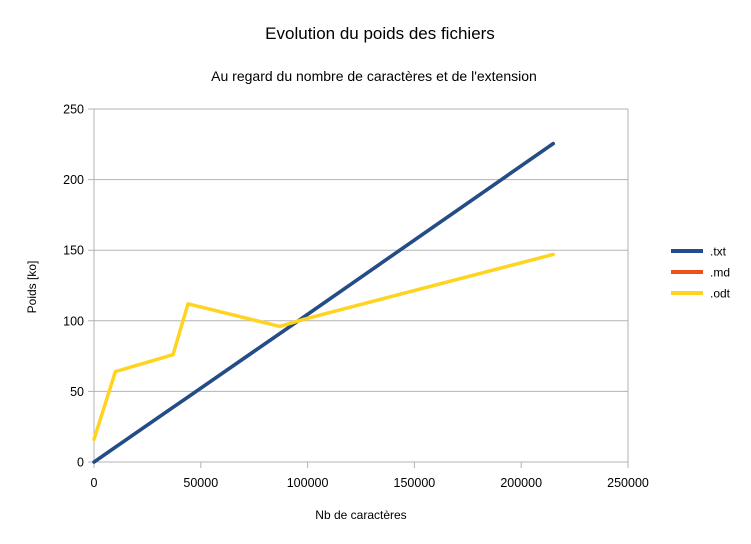 This screenshot has height=544, width=751. I want to click on legend-item: .odt, so click(701, 294).